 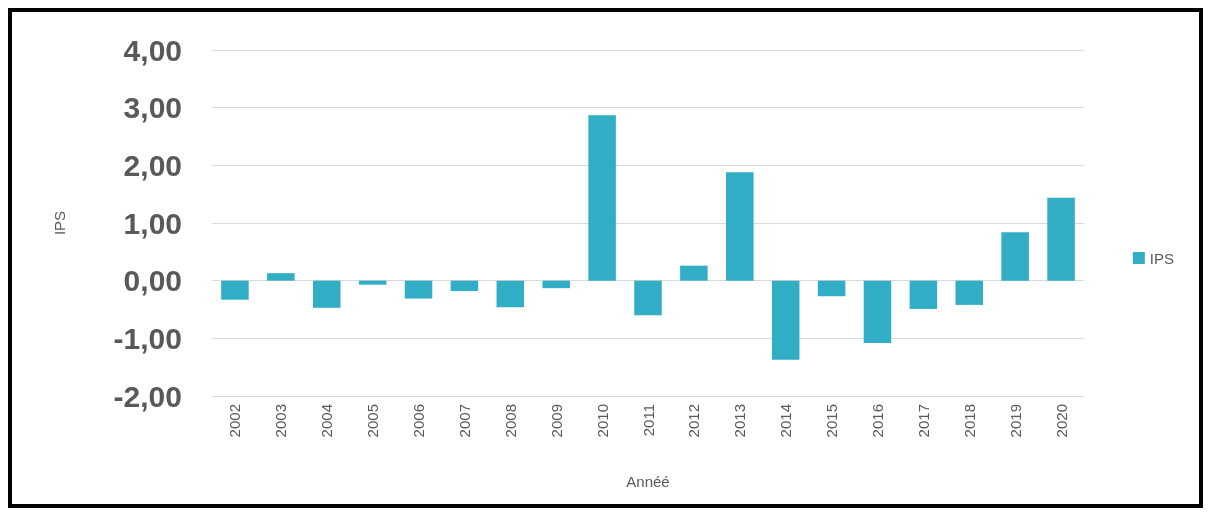 What do you see at coordinates (152, 165) in the screenshot?
I see `y-tick-label: 2,00` at bounding box center [152, 165].